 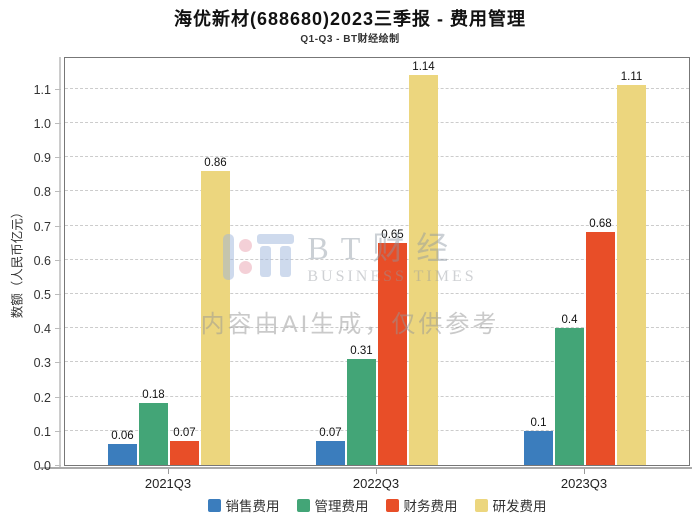 I want to click on legend-item: 管理费用, so click(x=332, y=505).